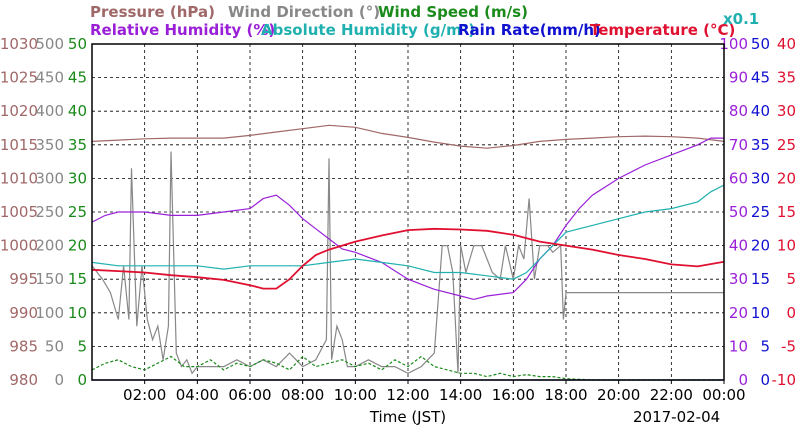 The height and width of the screenshot is (434, 800). I want to click on y-tick-label-temperature: 25, so click(786, 145).